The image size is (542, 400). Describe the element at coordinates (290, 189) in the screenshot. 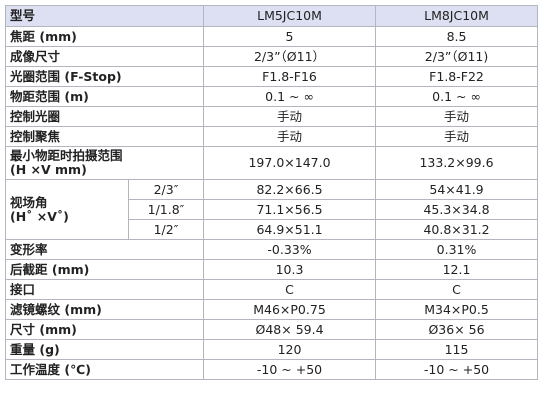

I see `spec-value: 82.2×66.5` at that location.